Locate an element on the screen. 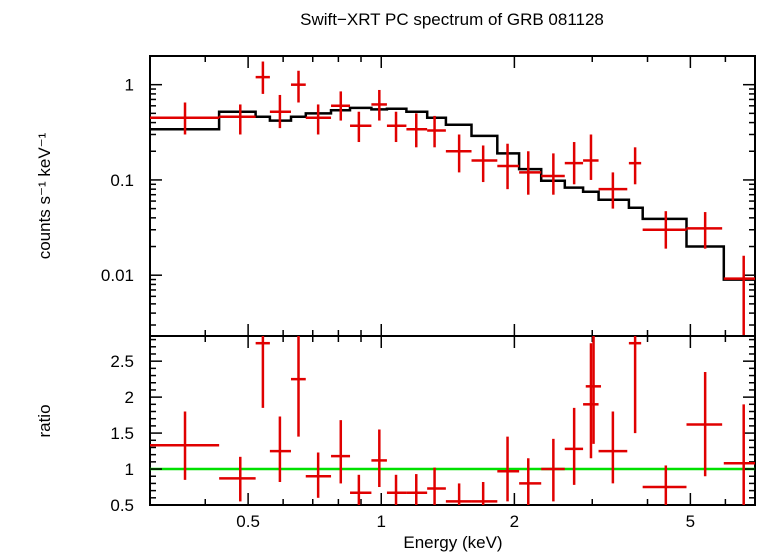 The height and width of the screenshot is (556, 758). x-tick-label: 5 is located at coordinates (690, 521).